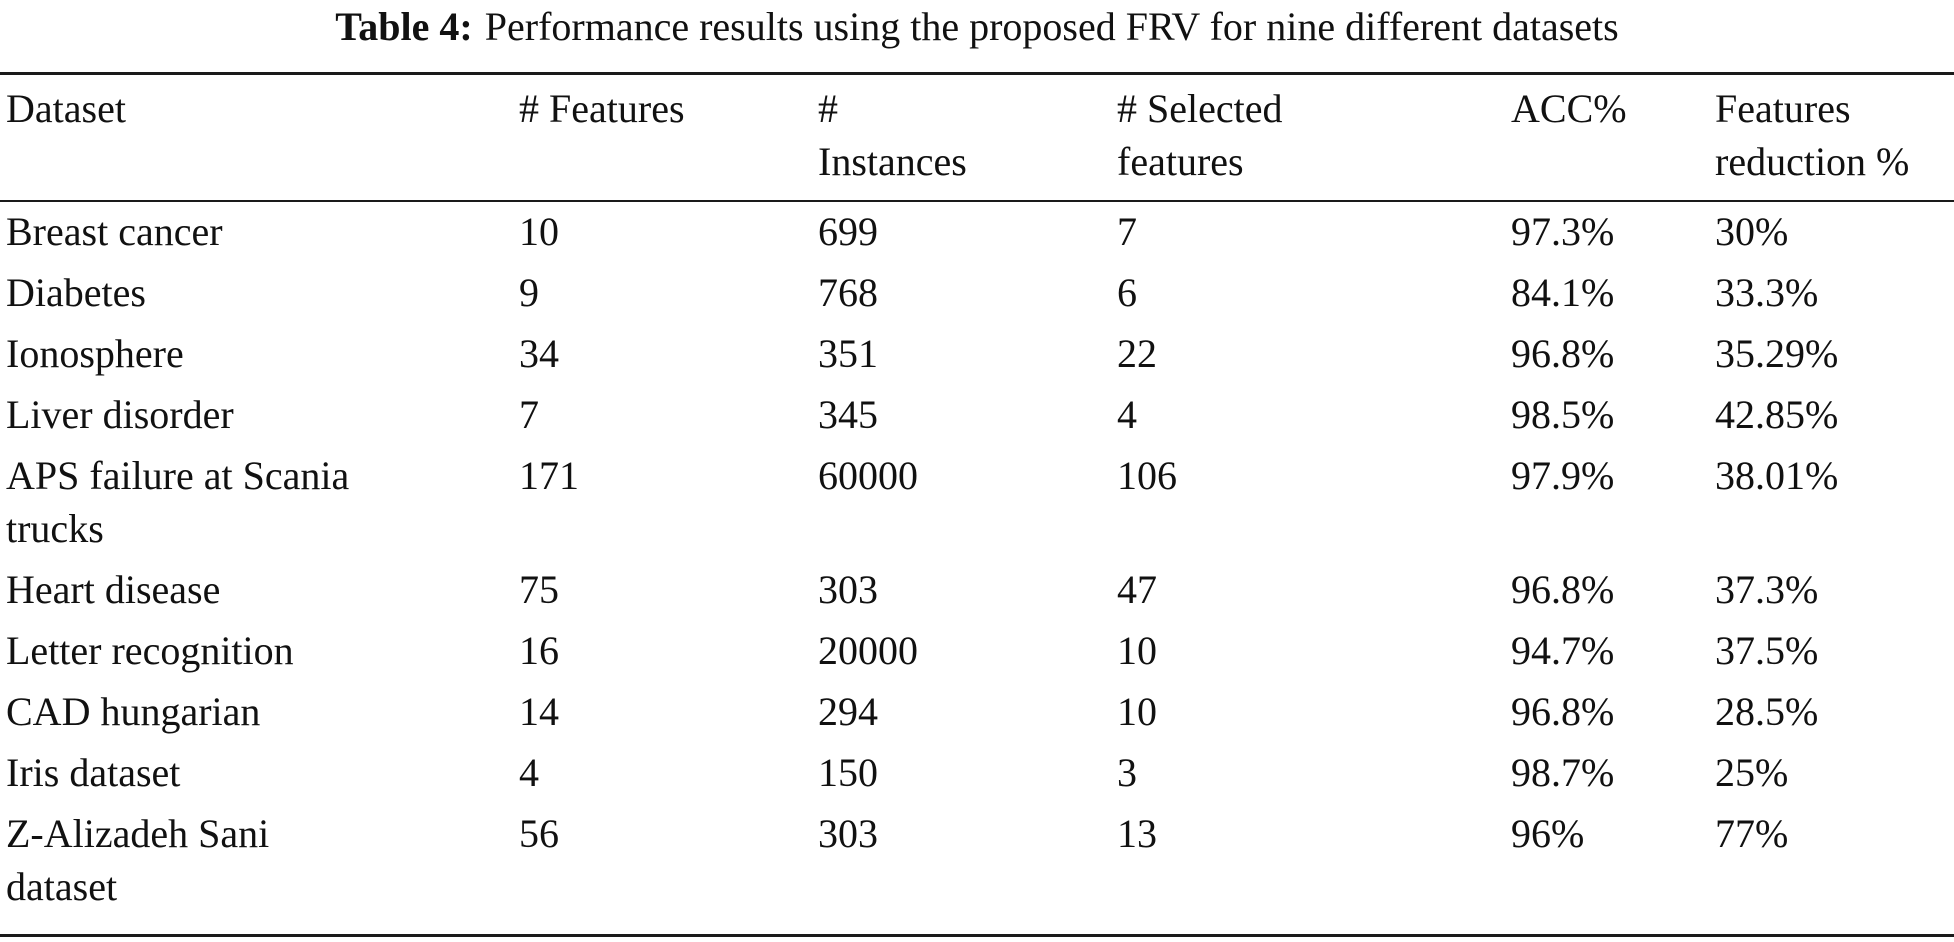 The width and height of the screenshot is (1954, 942). I want to click on column-header-line: Features, so click(1783, 108).